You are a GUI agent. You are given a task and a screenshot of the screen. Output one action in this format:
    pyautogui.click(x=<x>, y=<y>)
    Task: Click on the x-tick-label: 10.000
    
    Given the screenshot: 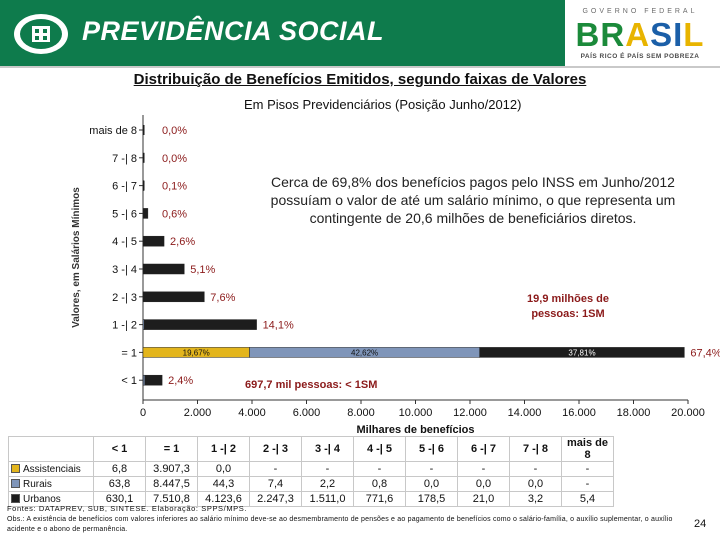 What is the action you would take?
    pyautogui.click(x=416, y=413)
    